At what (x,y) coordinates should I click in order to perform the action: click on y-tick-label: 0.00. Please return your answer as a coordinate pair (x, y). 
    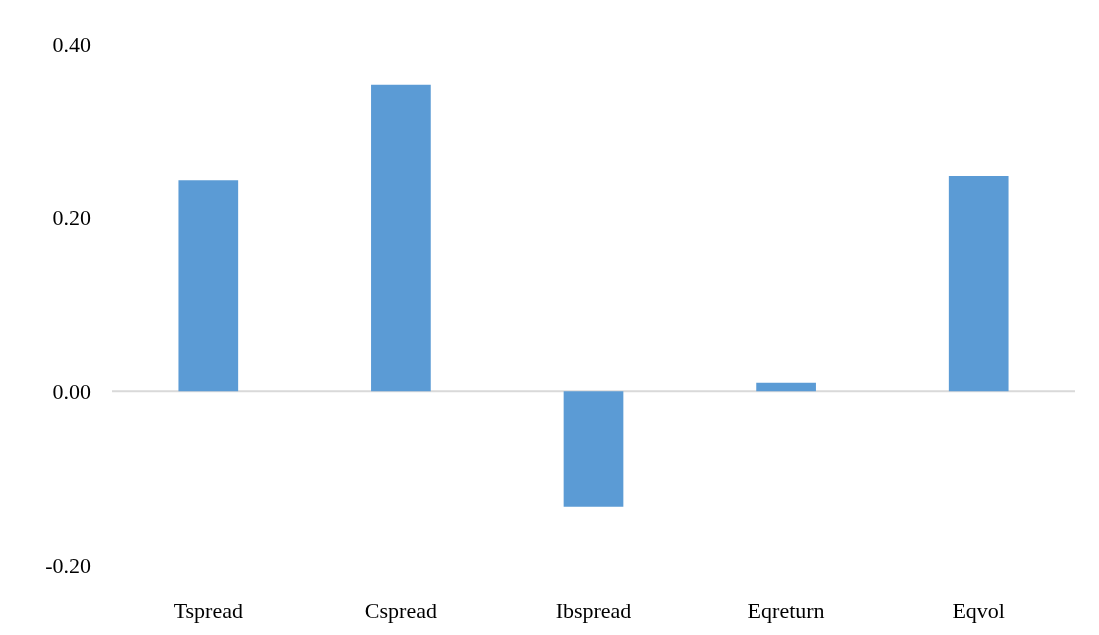
    Looking at the image, I should click on (71, 392).